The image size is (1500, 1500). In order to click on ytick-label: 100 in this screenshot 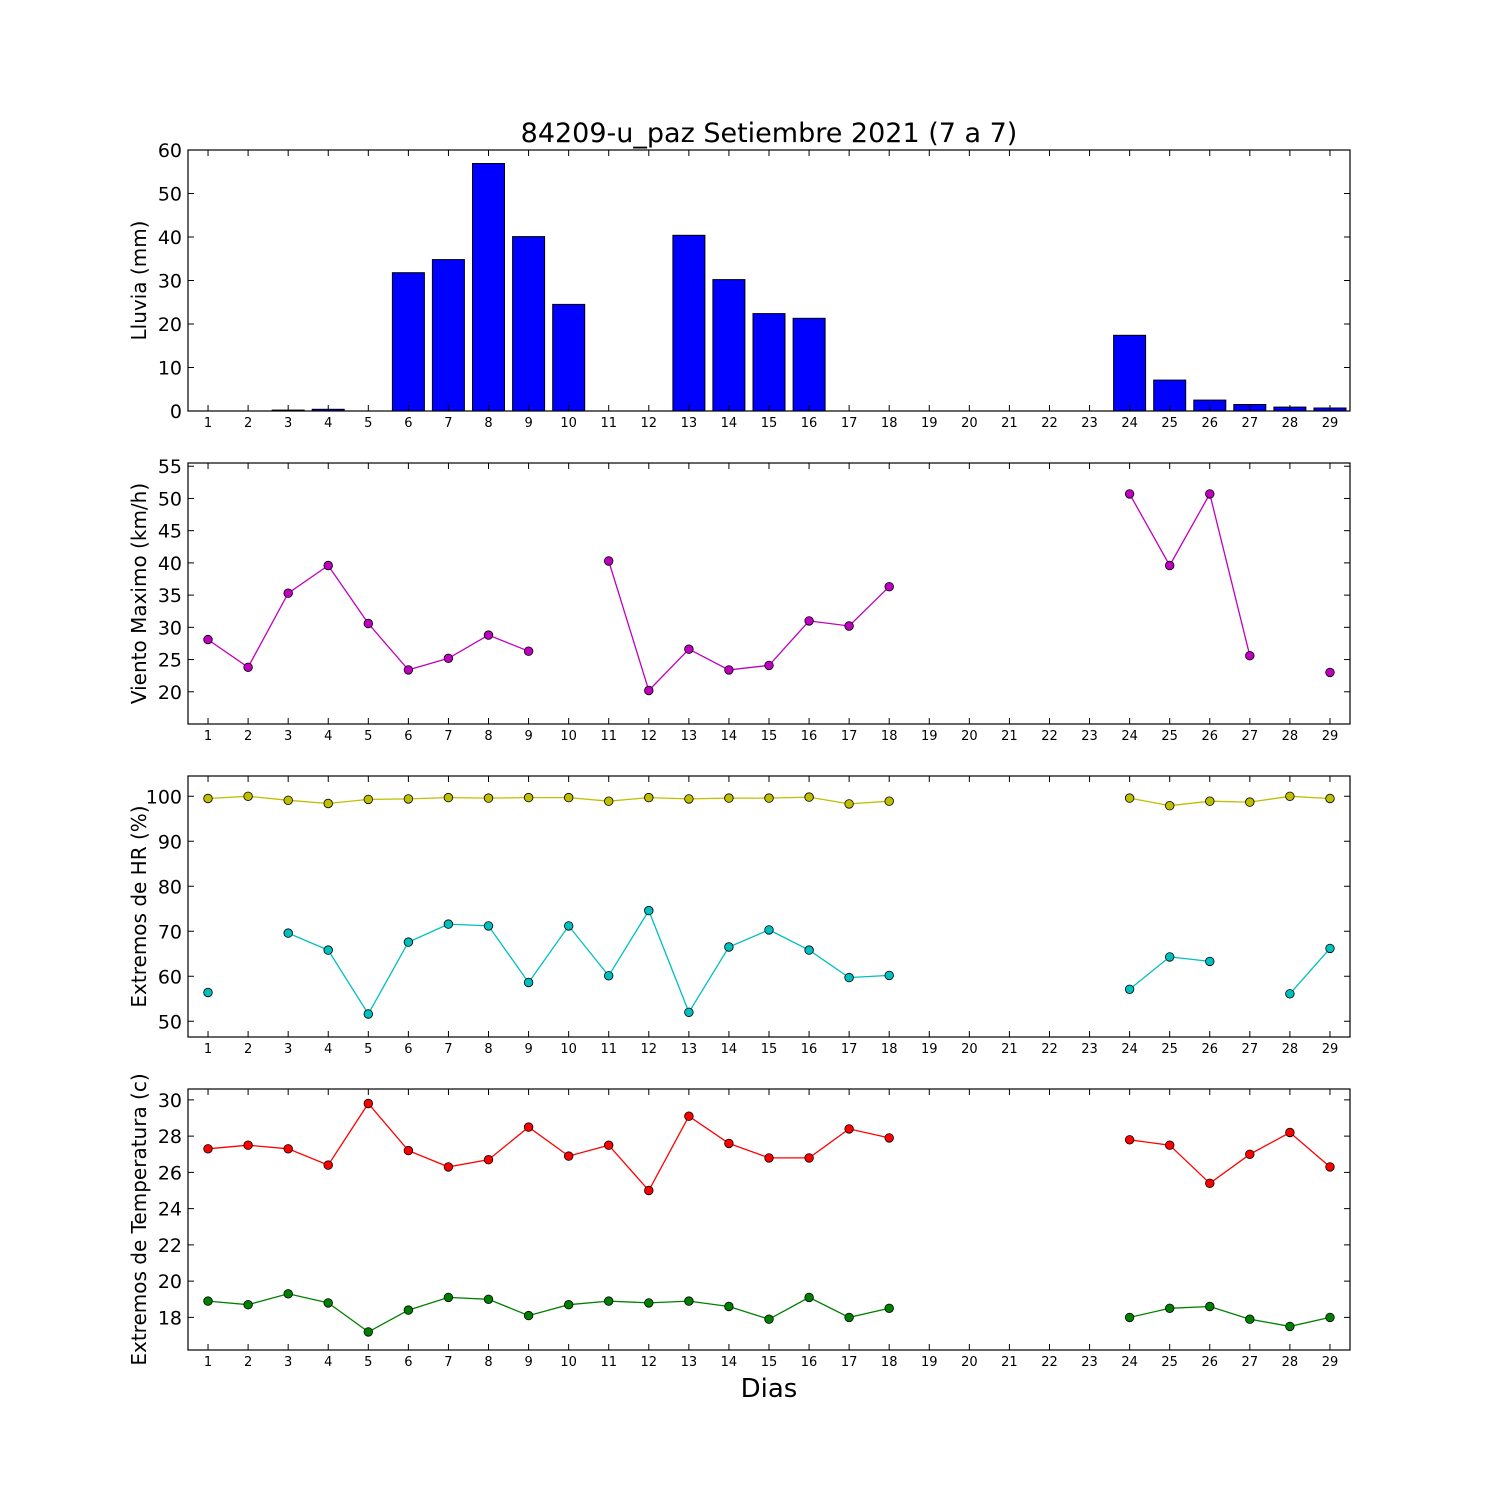, I will do `click(164, 797)`.